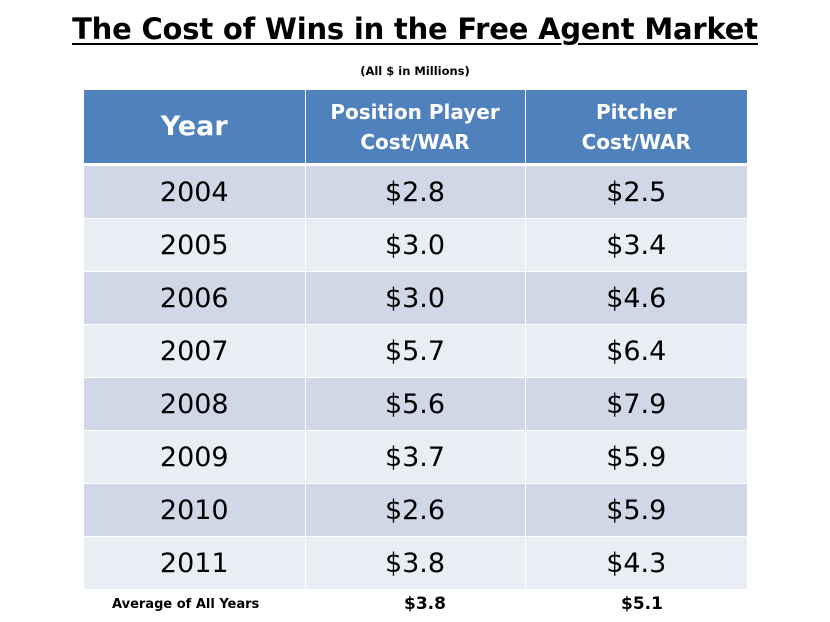  I want to click on cell-position-player-cost: $5.6, so click(415, 404).